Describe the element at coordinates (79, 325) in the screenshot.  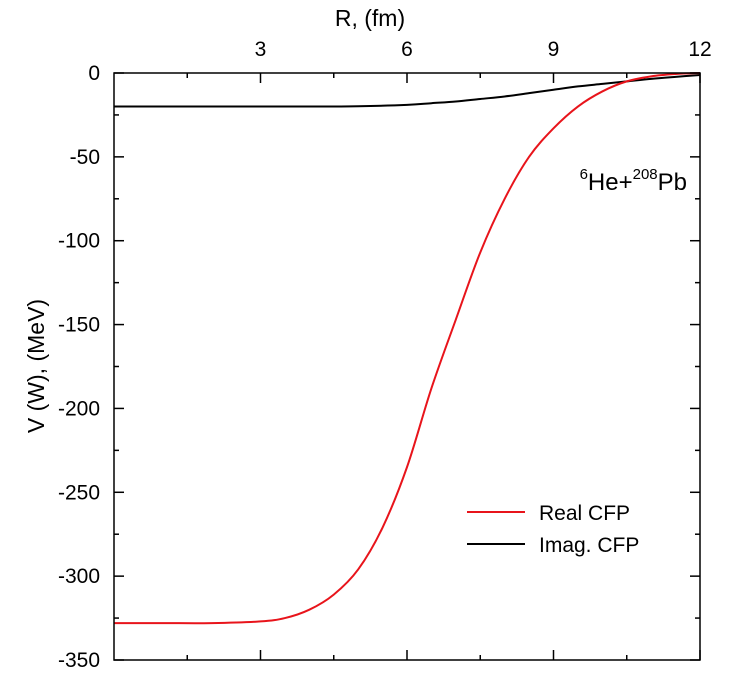
I see `y-tick-label: -150` at that location.